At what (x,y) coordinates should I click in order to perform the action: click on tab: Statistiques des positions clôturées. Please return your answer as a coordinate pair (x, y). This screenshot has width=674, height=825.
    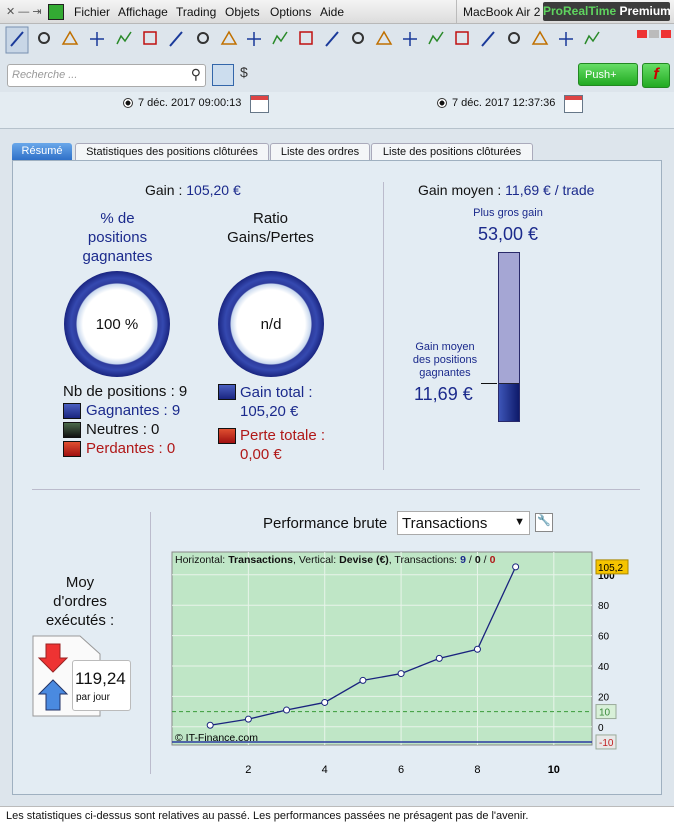
    Looking at the image, I should click on (172, 152).